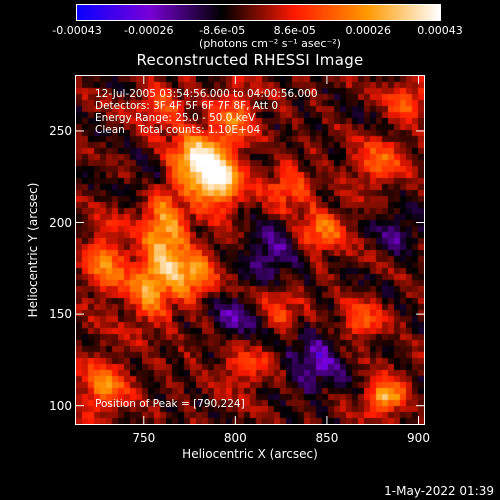  Describe the element at coordinates (270, 43) in the screenshot. I see `colorbar-unit: (photons cm⁻² s⁻¹ asec⁻²)` at that location.